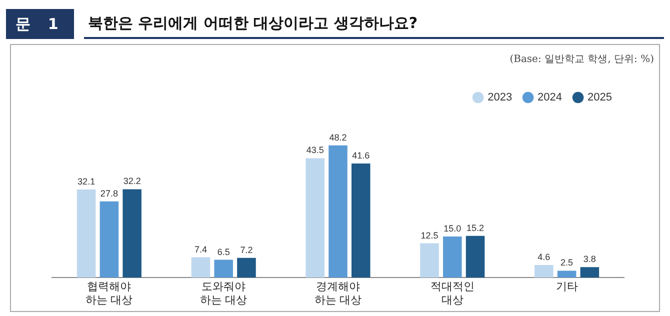  I want to click on data-label: 48.2, so click(338, 137).